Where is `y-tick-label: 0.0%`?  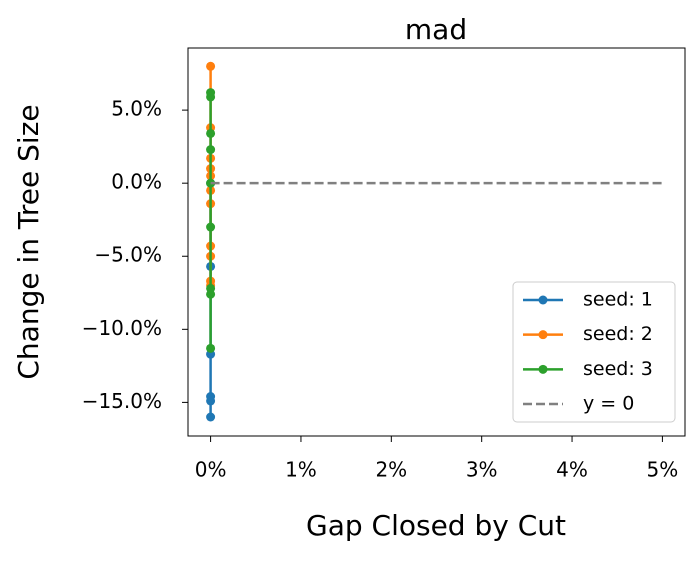
y-tick-label: 0.0% is located at coordinates (136, 182).